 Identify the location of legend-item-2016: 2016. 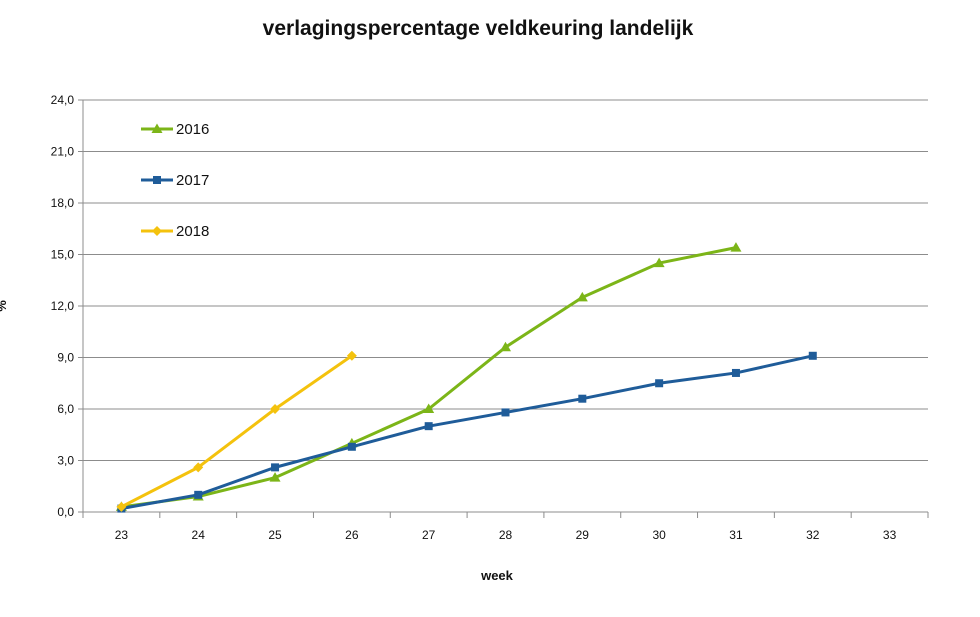
(175, 129).